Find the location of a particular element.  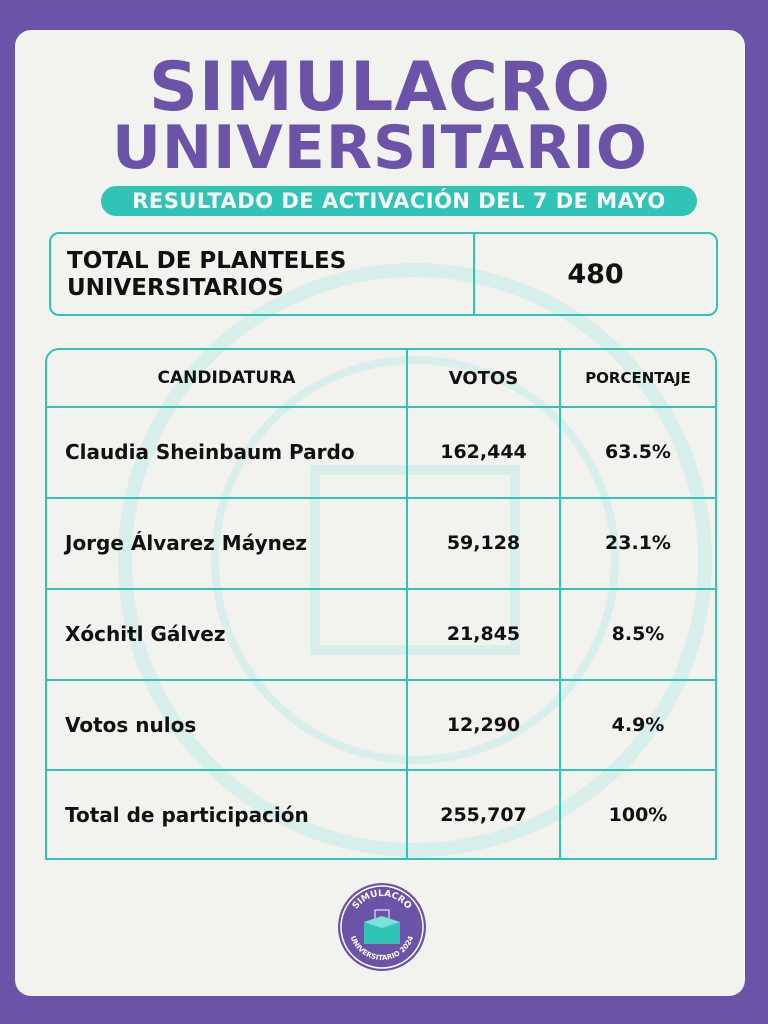

table-row: Jorge Álvarez Máynez 59,128 23.1% is located at coordinates (381, 543).